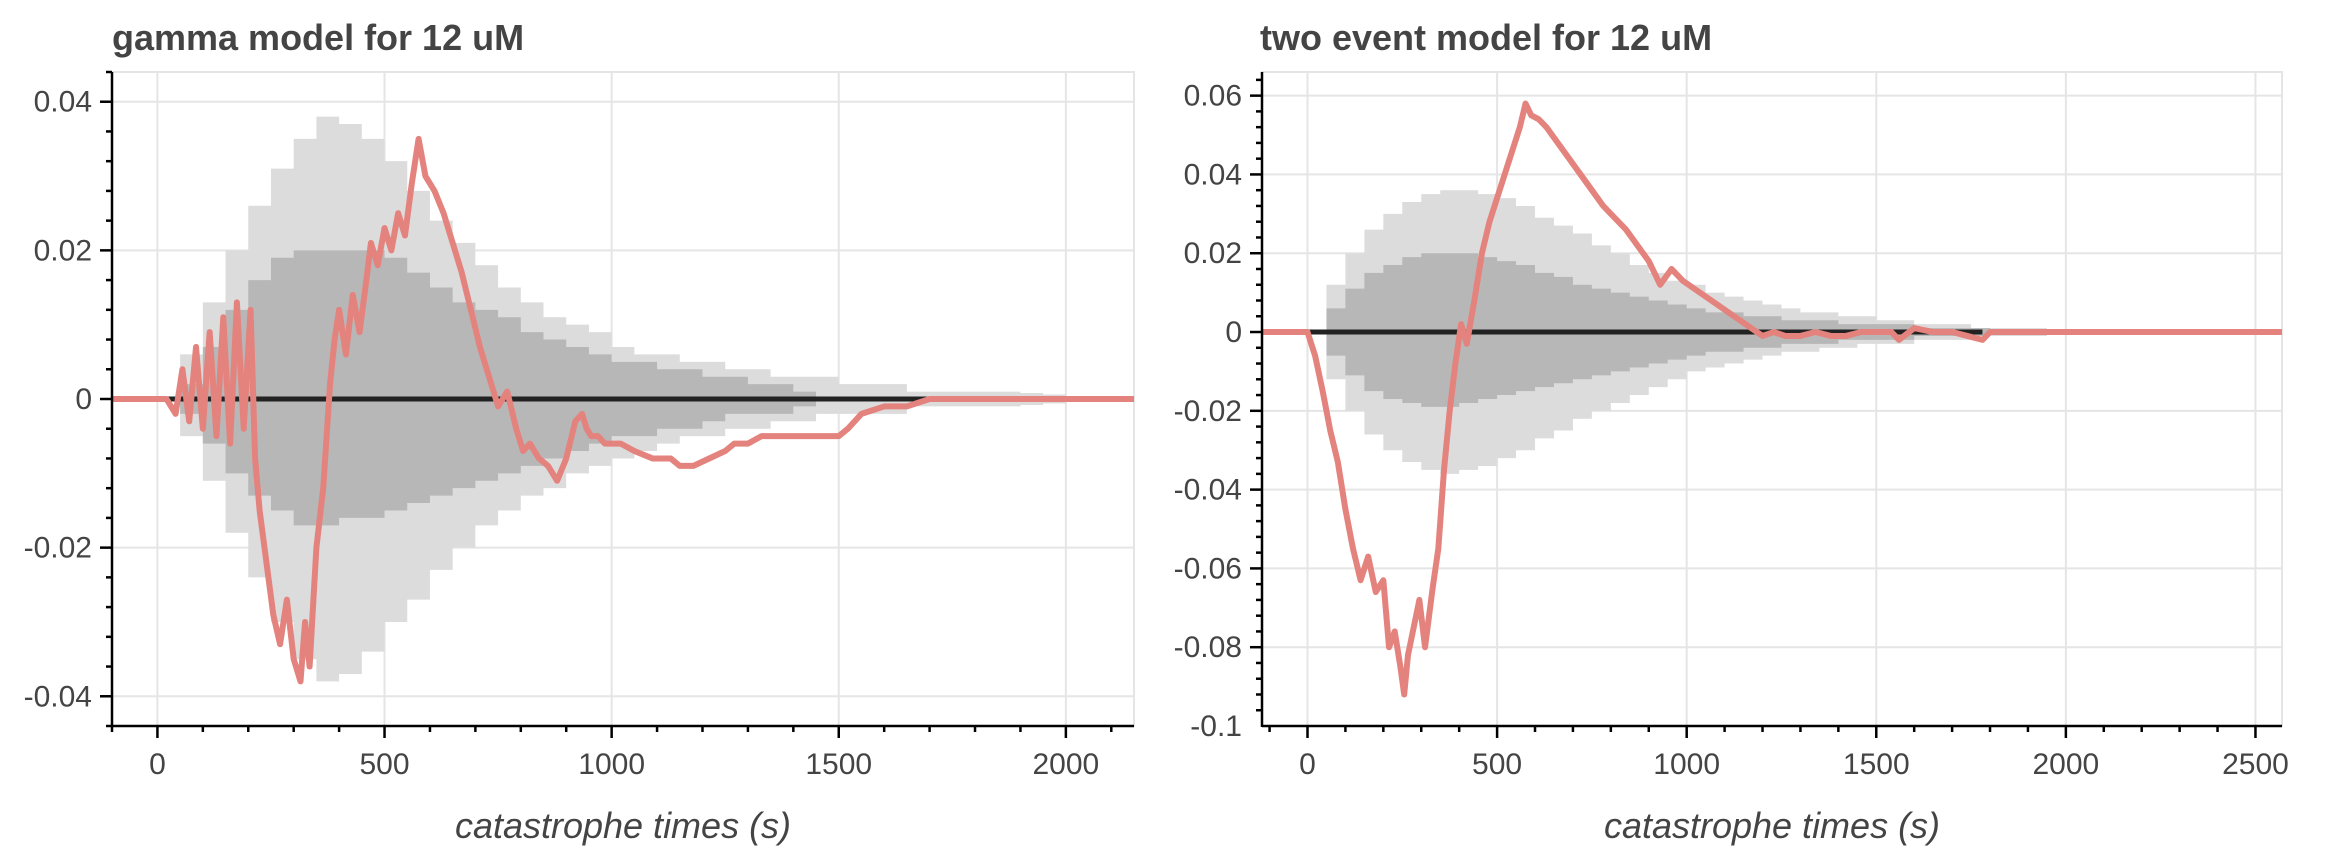  Describe the element at coordinates (1208, 568) in the screenshot. I see `y-tick-label: -0.06` at that location.